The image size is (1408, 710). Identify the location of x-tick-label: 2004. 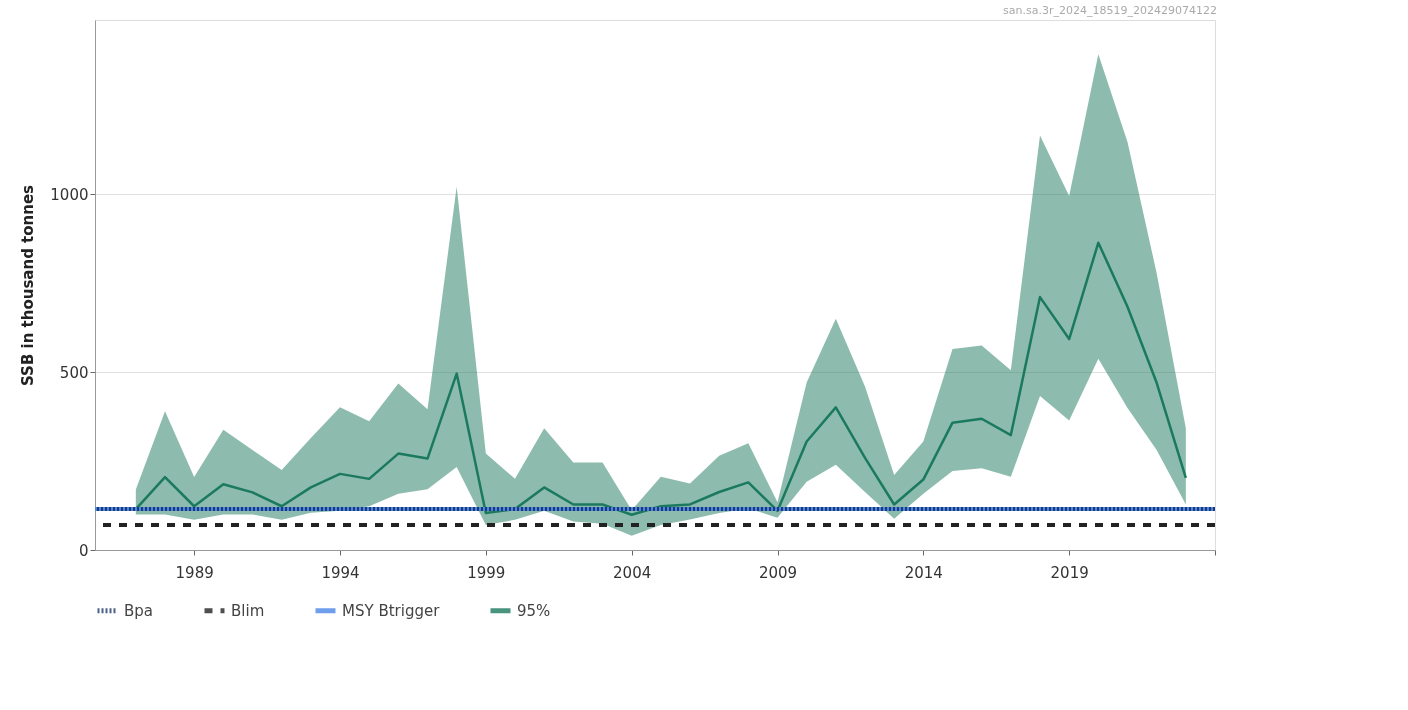
(632, 572).